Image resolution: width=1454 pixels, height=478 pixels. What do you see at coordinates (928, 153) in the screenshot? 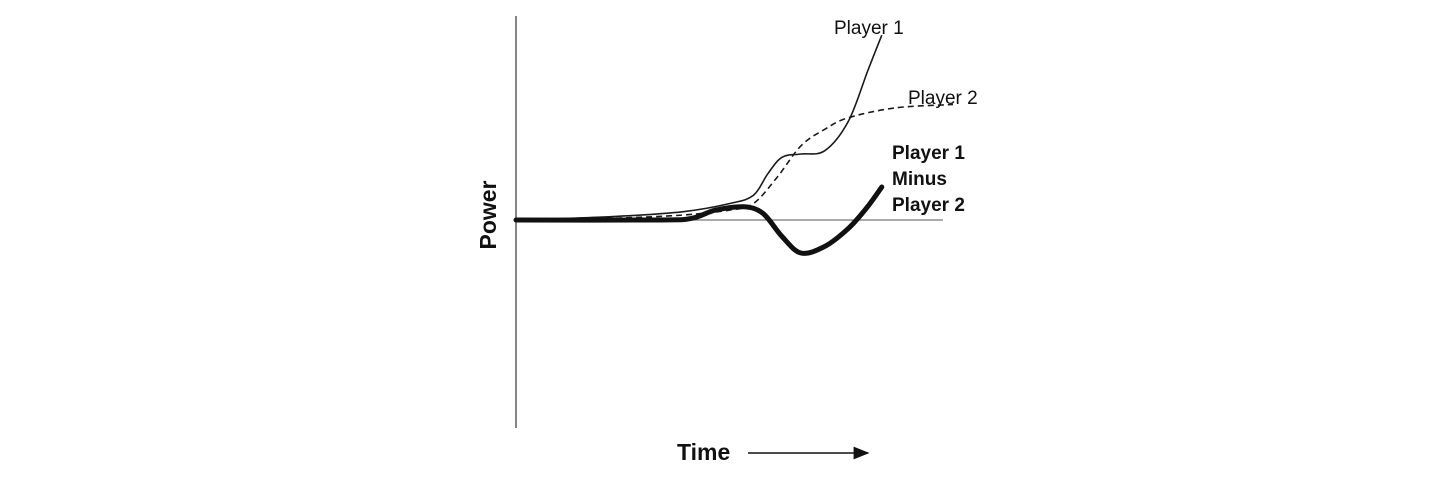
I see `series-label-diff-line-1: Player 1` at bounding box center [928, 153].